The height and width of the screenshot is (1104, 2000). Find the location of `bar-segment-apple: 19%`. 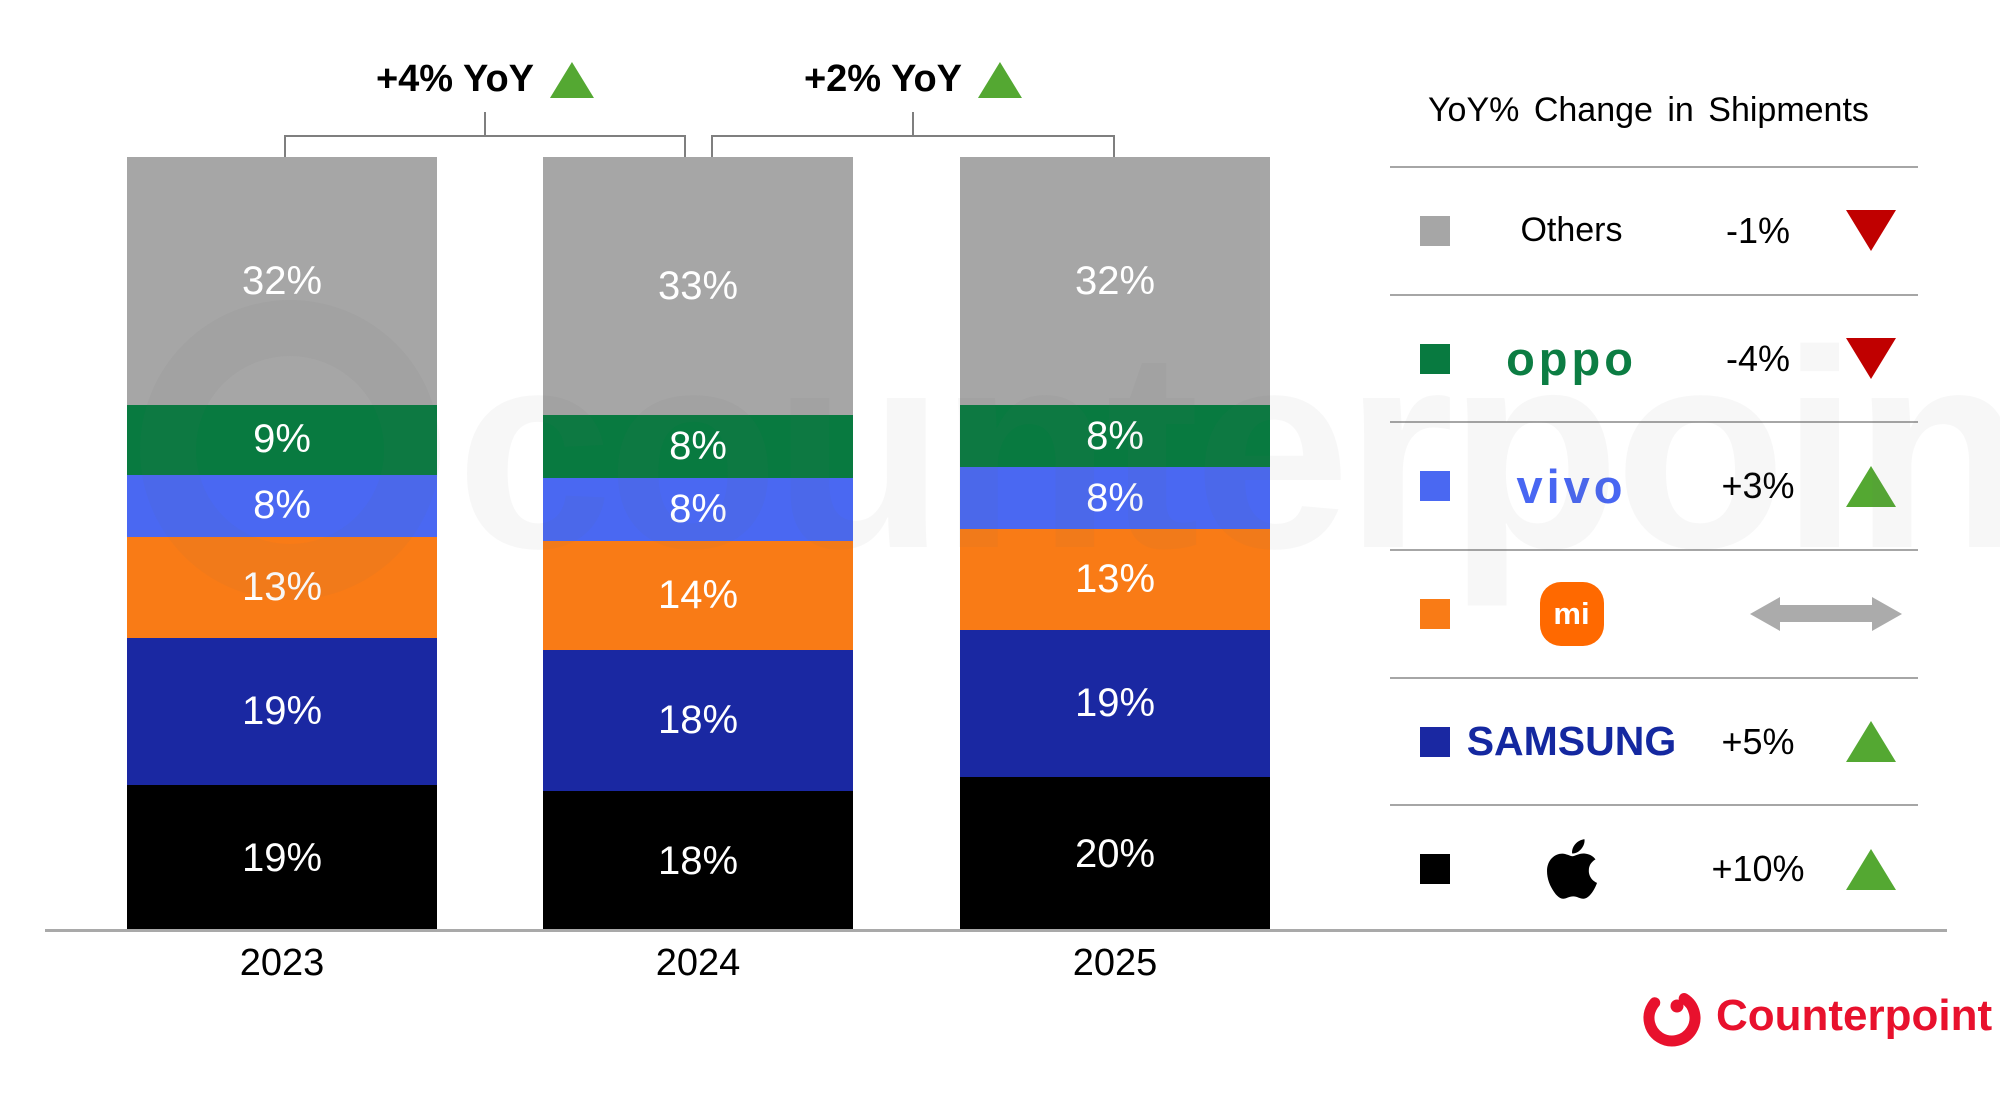

bar-segment-apple: 19% is located at coordinates (282, 858).